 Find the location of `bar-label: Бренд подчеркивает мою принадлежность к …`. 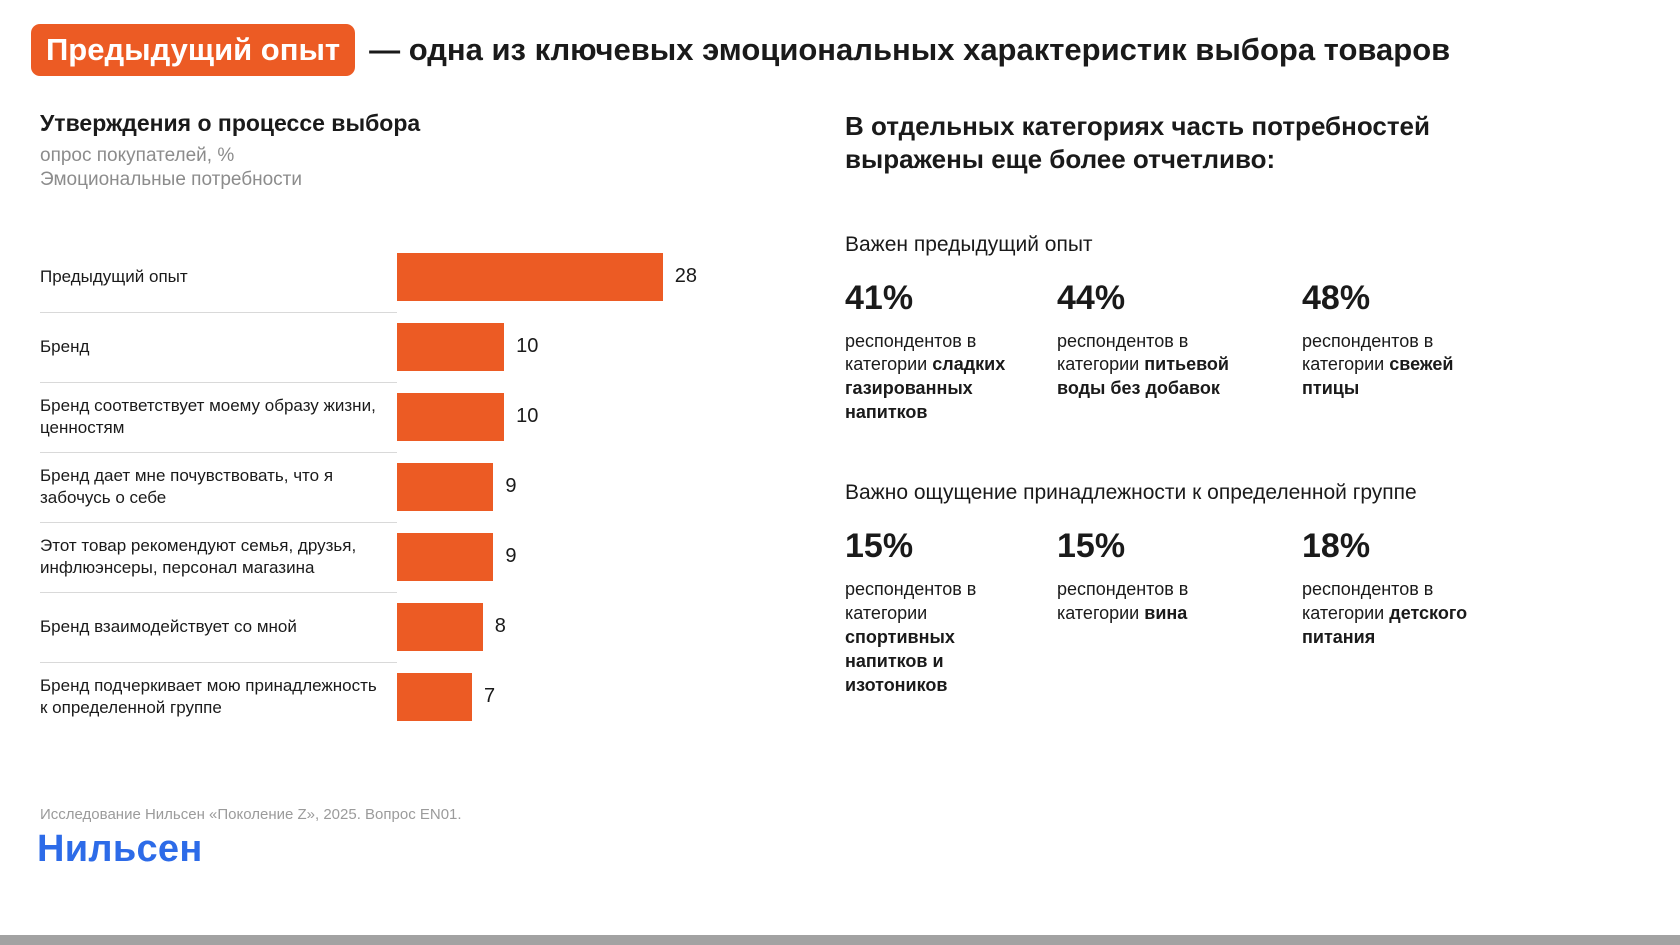

bar-label: Бренд подчеркивает мою принадлежность к … is located at coordinates (218, 696).